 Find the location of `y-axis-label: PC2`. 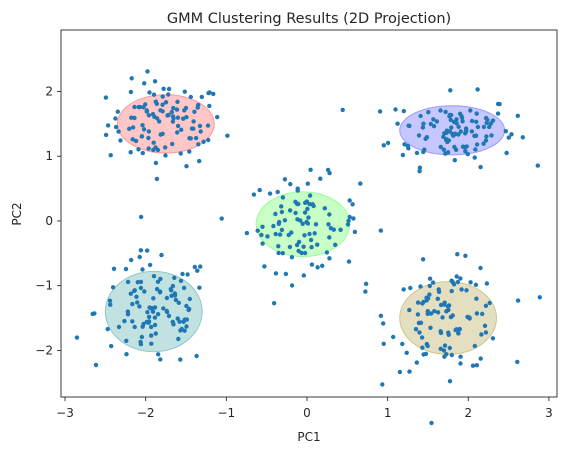

y-axis-label: PC2 is located at coordinates (17, 213).